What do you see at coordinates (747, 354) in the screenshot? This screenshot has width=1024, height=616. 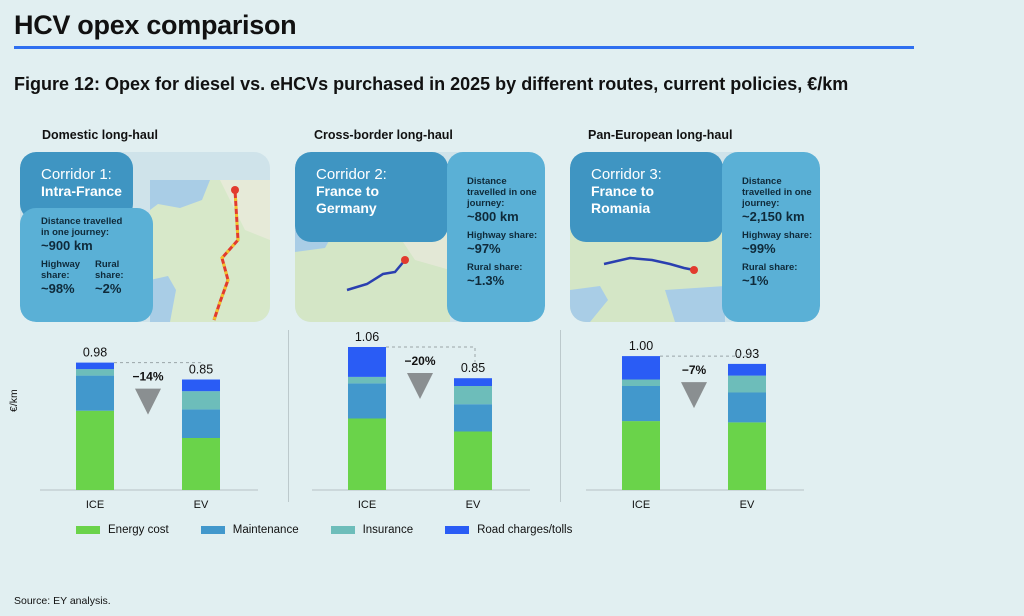 I see `total-label-3-ev: 0.93` at bounding box center [747, 354].